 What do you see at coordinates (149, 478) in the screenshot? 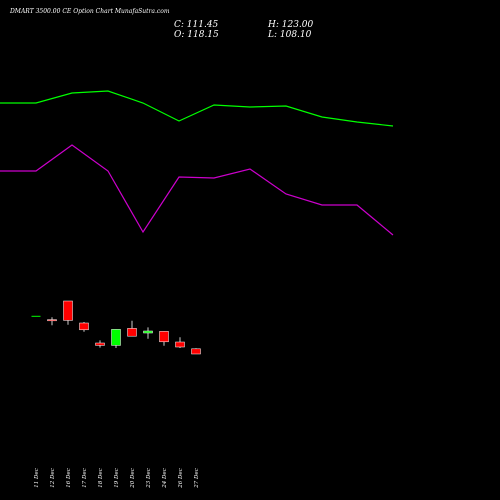
I see `x-tick-label: 23 Dec` at bounding box center [149, 478].